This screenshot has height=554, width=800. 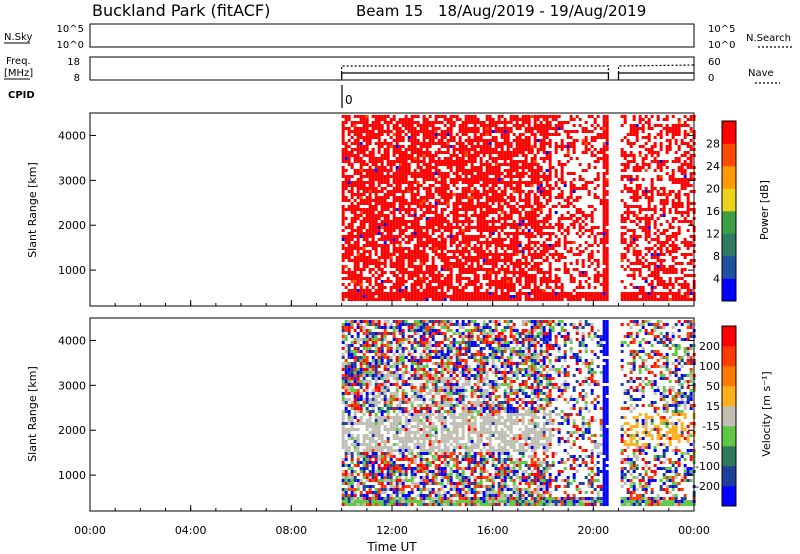 I want to click on x-axis-label: Time UT, so click(x=391, y=547).